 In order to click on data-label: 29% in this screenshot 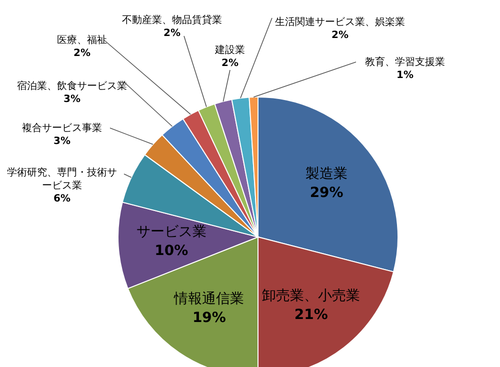, I will do `click(327, 192)`.